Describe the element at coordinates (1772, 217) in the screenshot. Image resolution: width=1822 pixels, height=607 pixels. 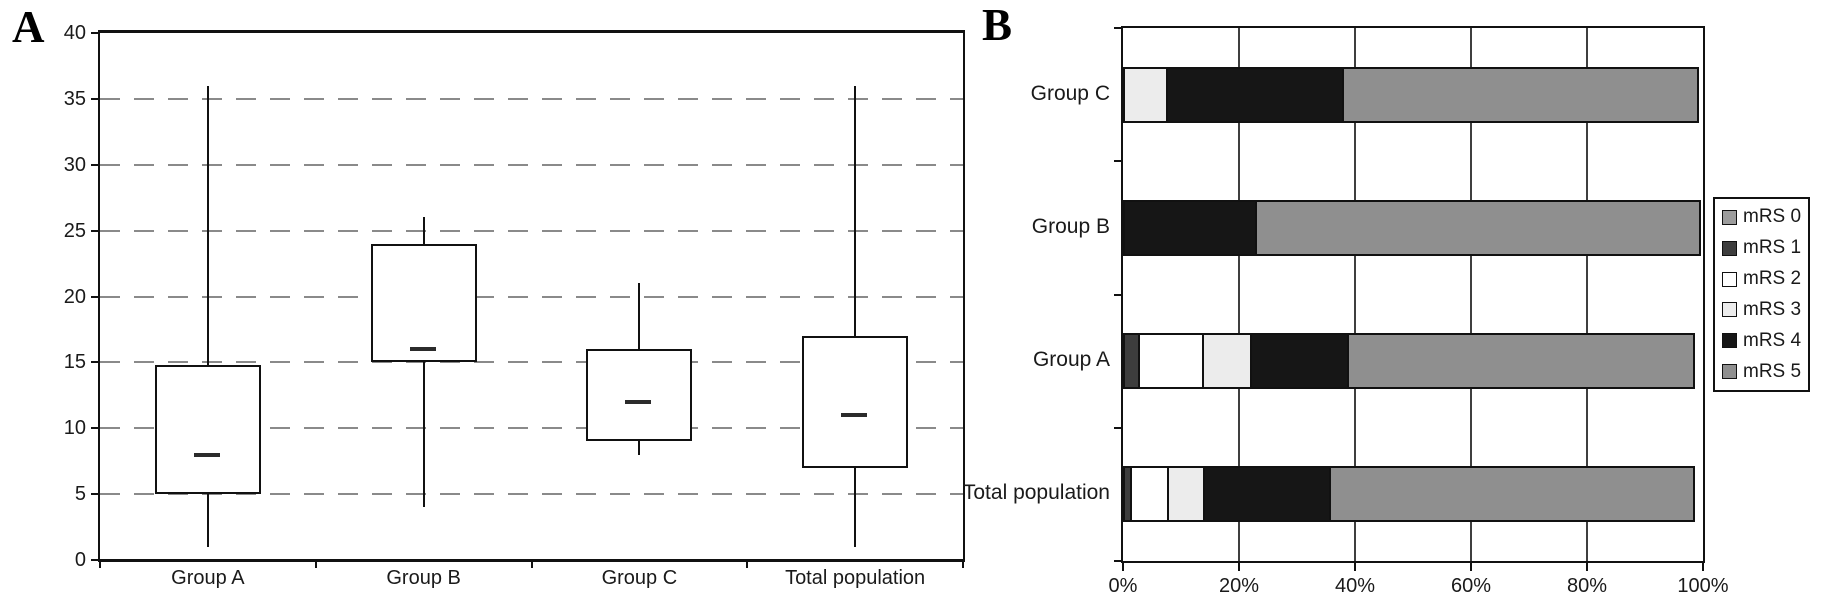
I see `legend-label: mRS 0` at that location.